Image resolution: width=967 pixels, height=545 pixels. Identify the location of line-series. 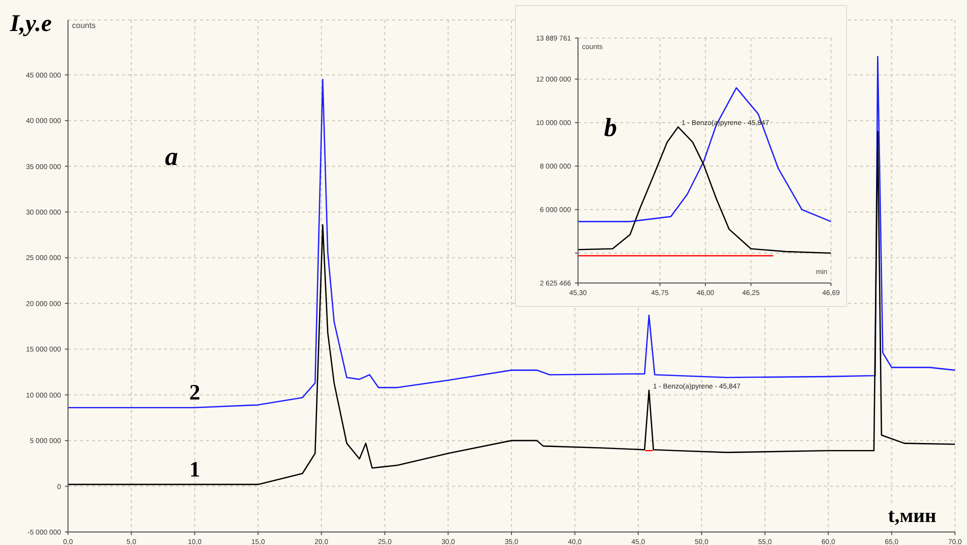
(704, 154).